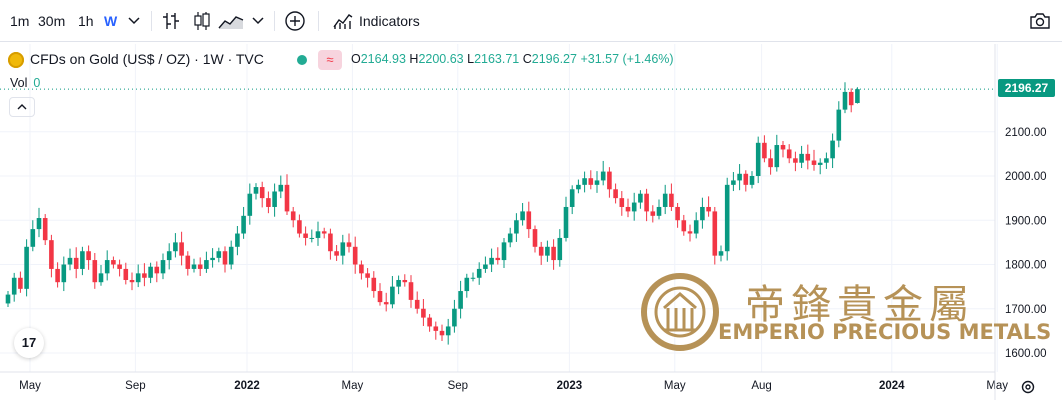 The image size is (1062, 404). What do you see at coordinates (231, 21) in the screenshot?
I see `area-style-icon` at bounding box center [231, 21].